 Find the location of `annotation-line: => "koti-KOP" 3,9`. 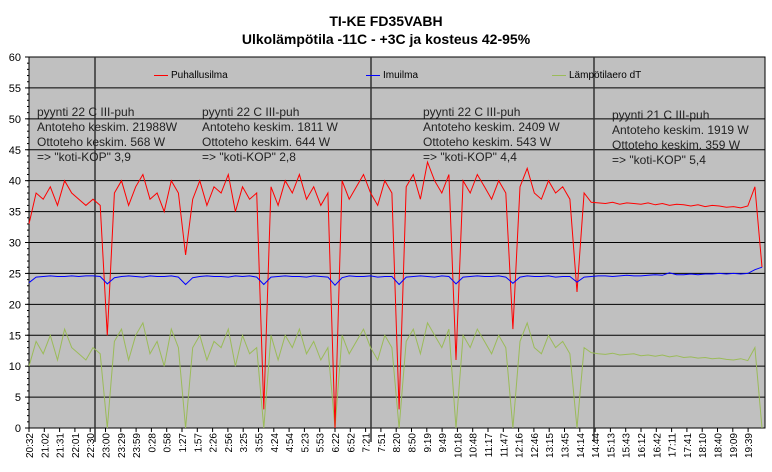

annotation-line: => "koti-KOP" 3,9 is located at coordinates (84, 157).